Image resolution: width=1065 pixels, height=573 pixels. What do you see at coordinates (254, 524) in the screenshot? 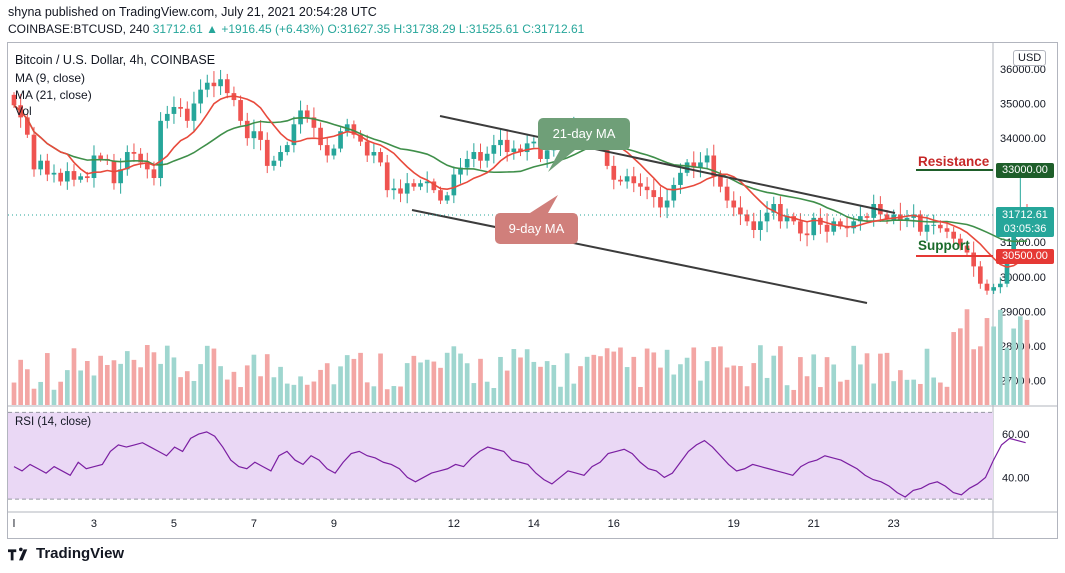
I see `time-tick-label: 7` at bounding box center [254, 524].